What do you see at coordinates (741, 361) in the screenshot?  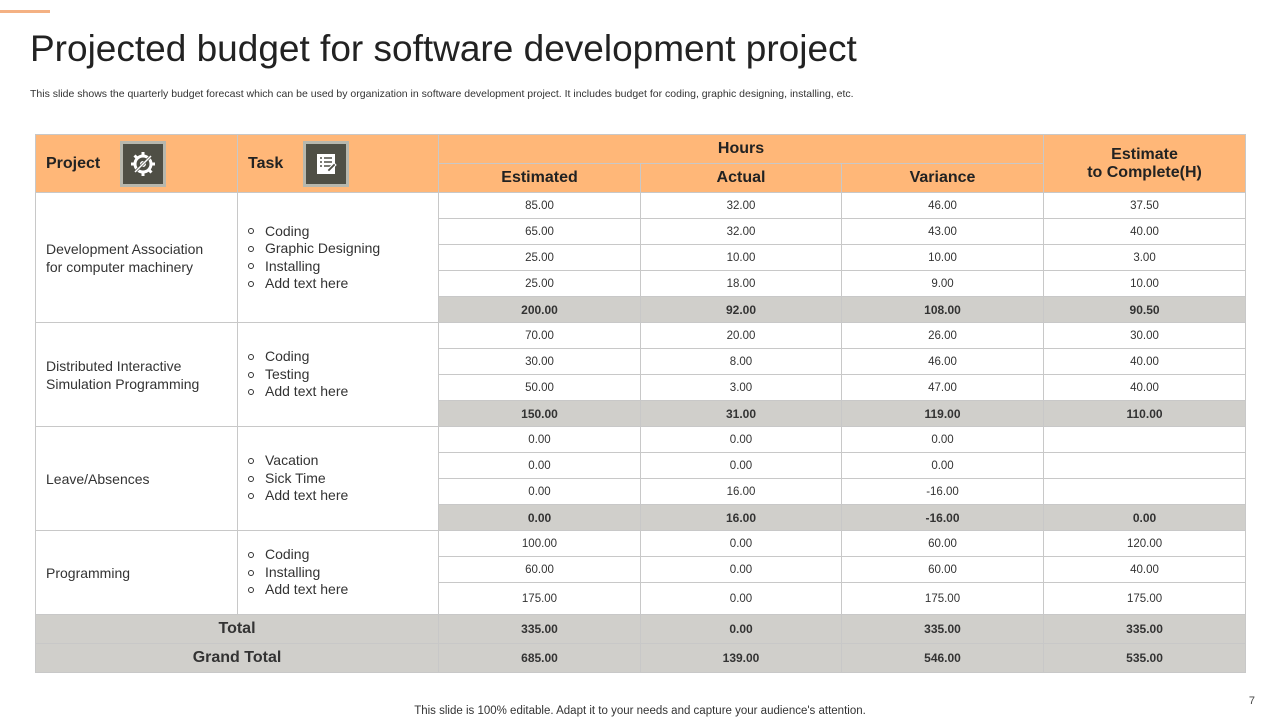 I see `actual-cell: 8.00` at bounding box center [741, 361].